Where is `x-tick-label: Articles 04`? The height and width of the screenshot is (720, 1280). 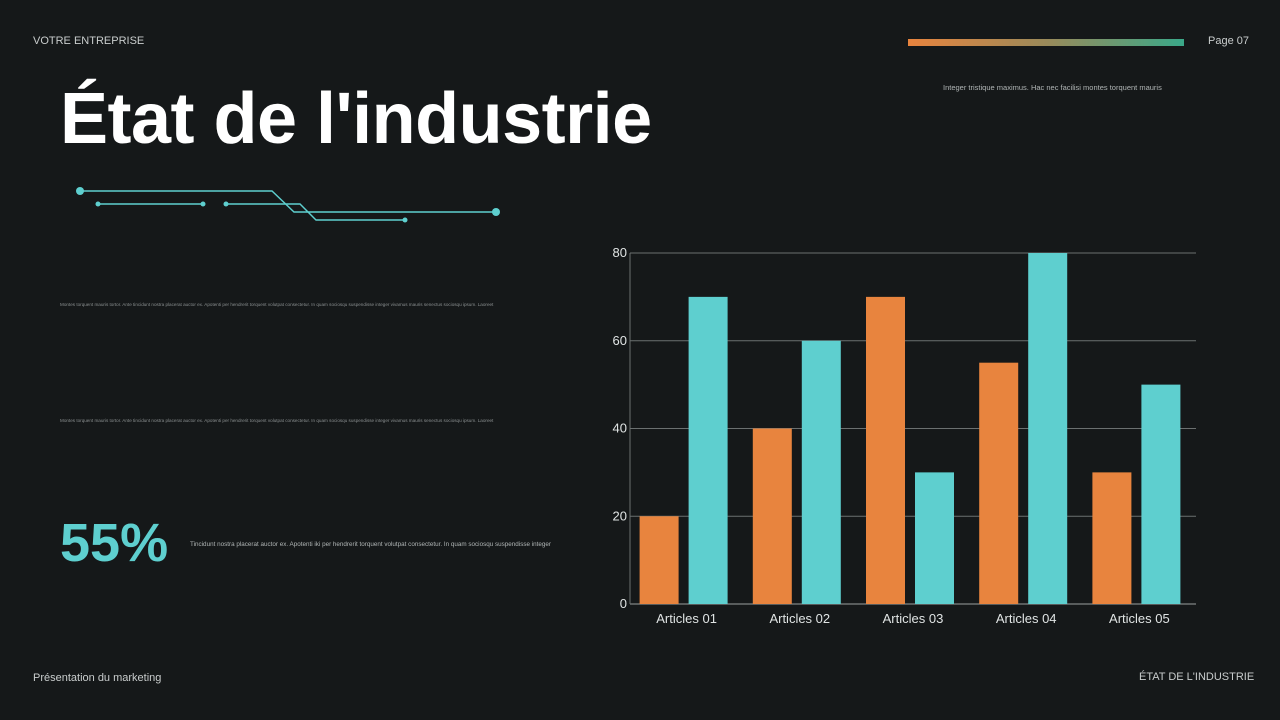 x-tick-label: Articles 04 is located at coordinates (1026, 618).